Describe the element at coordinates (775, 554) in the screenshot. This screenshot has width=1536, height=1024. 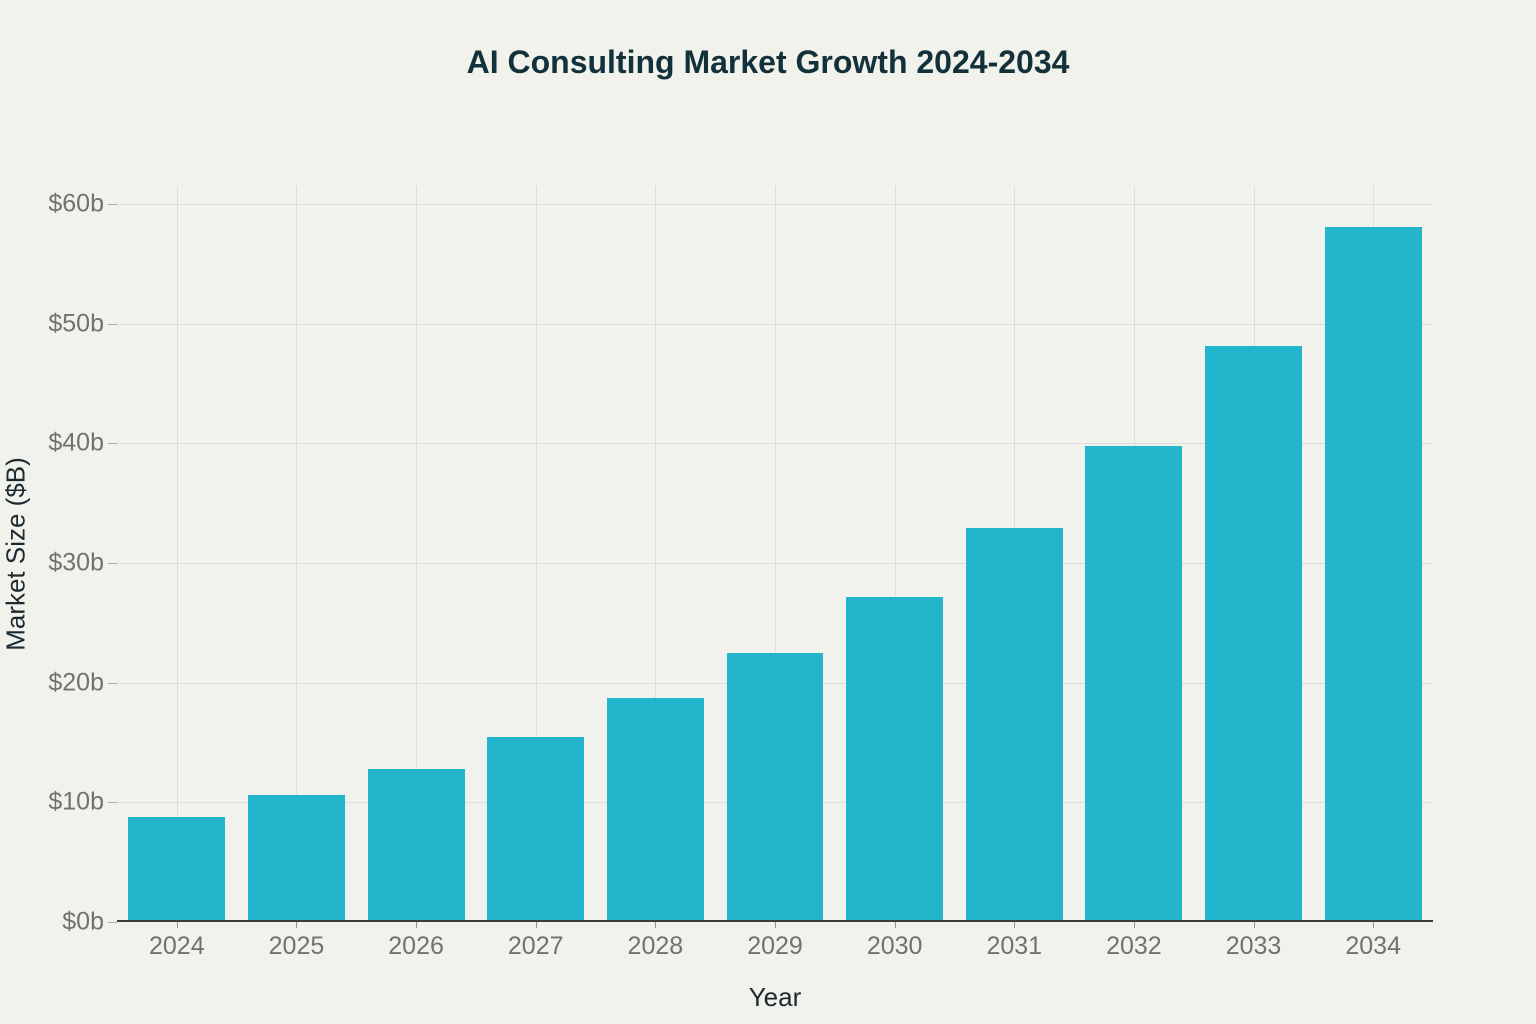
I see `v-gridline-2029` at that location.